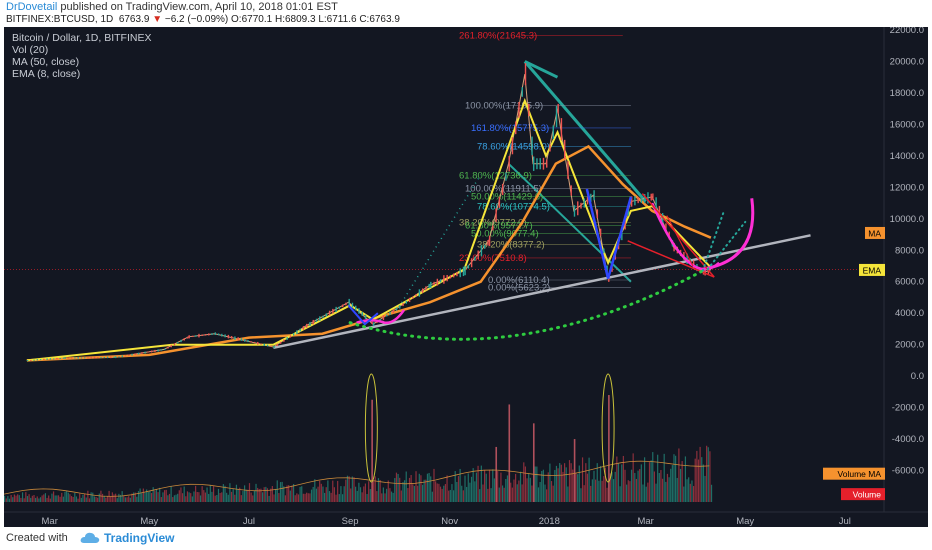 This screenshot has height=550, width=932. What do you see at coordinates (30, 50) in the screenshot?
I see `legend-vol: Vol (20)` at bounding box center [30, 50].